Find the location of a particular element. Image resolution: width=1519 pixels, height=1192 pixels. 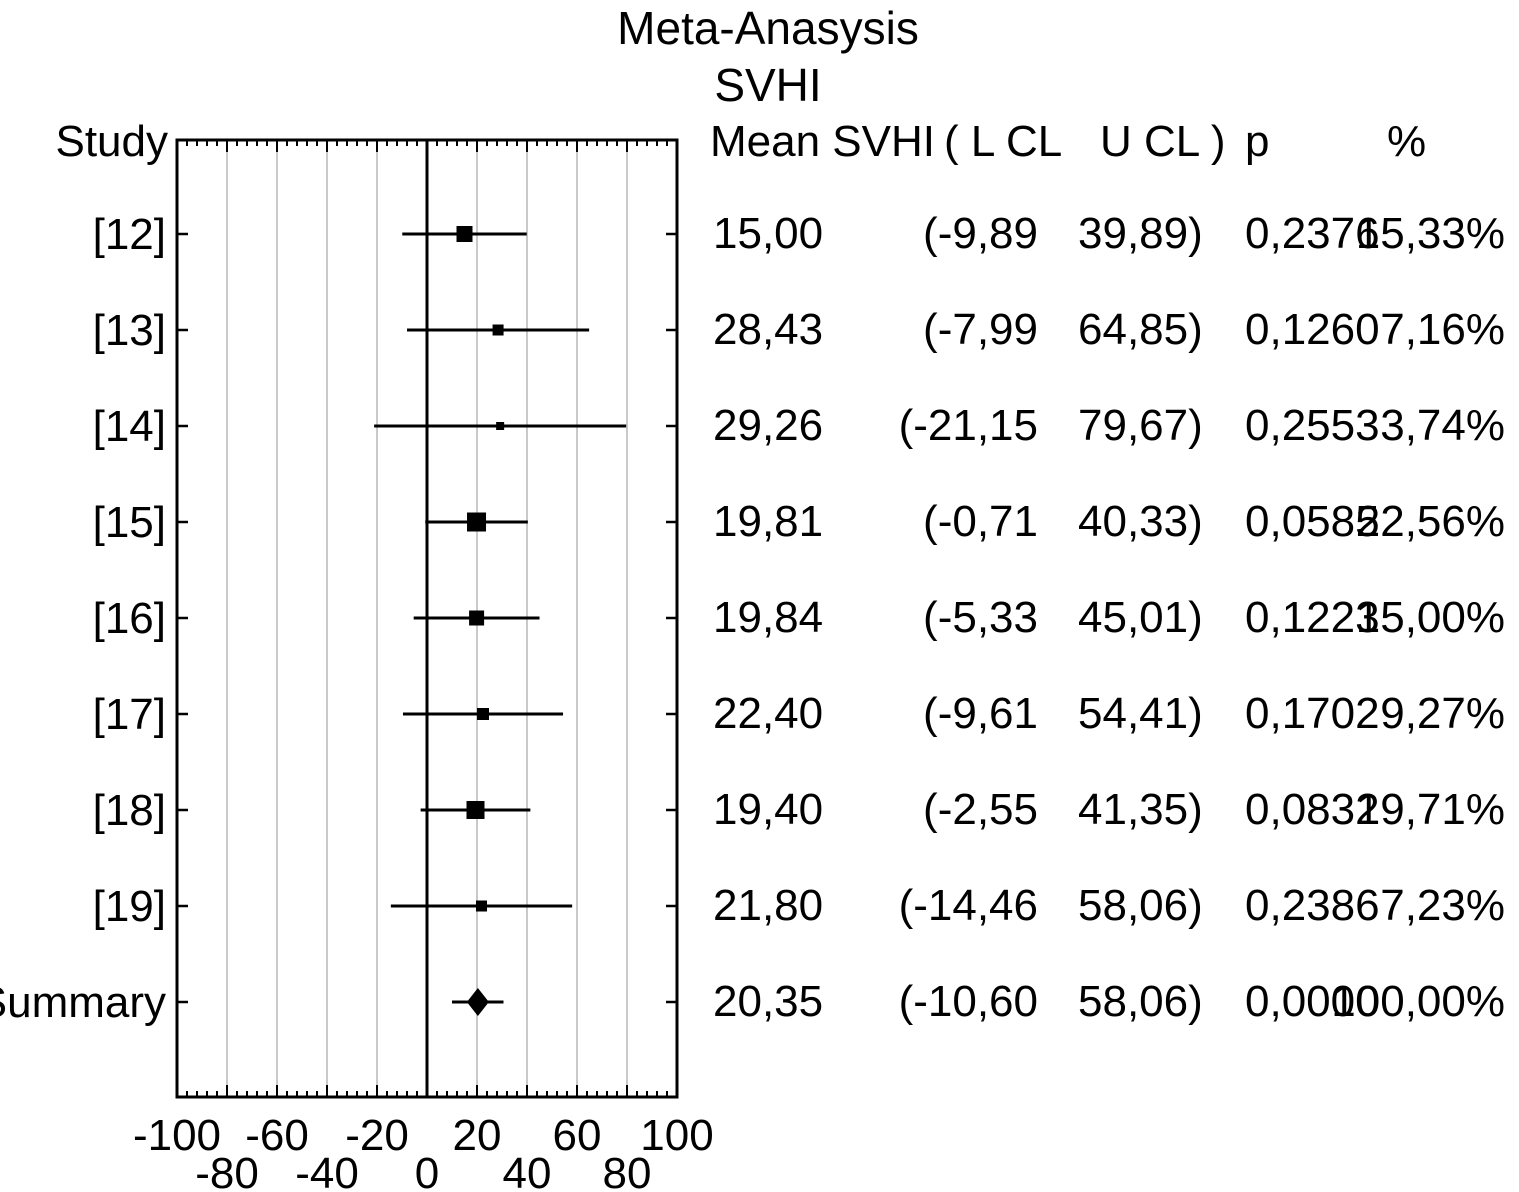

cell-lower-cl: (-14,46 is located at coordinates (968, 905).